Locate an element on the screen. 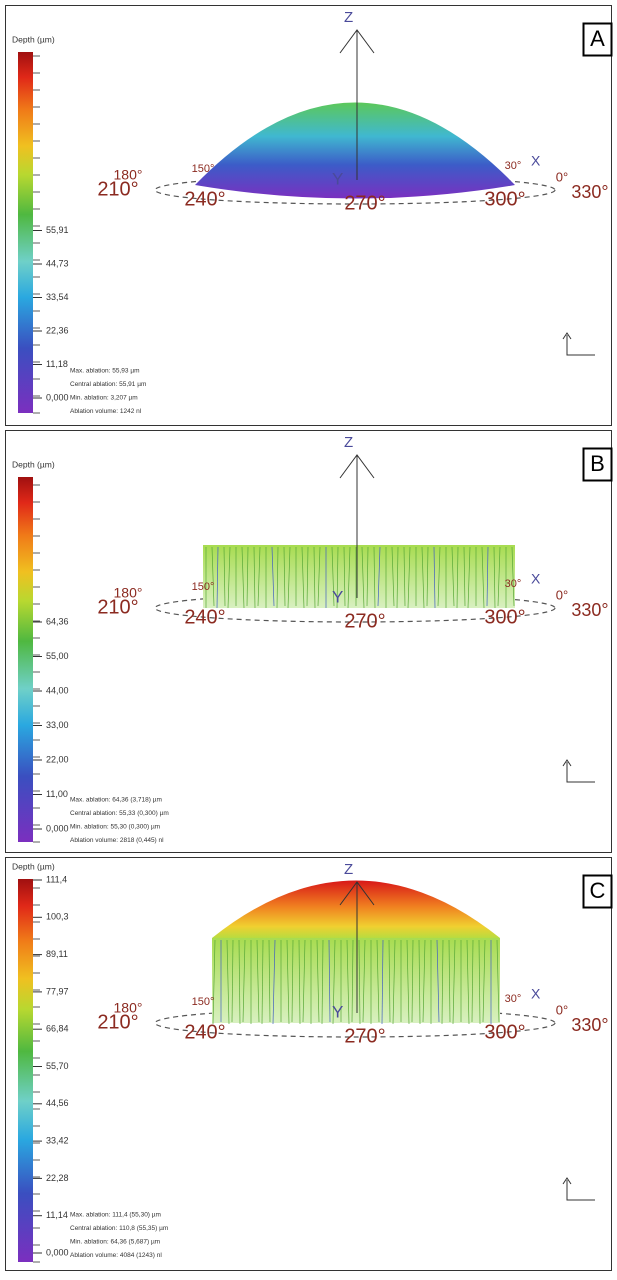  colorbar-label: 55,00 is located at coordinates (57, 656).